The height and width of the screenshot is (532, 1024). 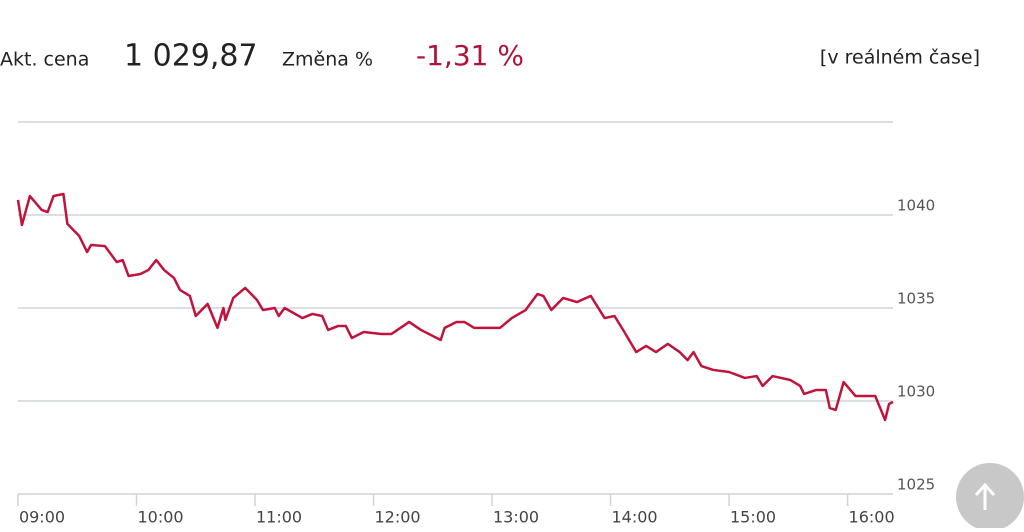 What do you see at coordinates (900, 58) in the screenshot?
I see `realtime-status: [v reálném čase]` at bounding box center [900, 58].